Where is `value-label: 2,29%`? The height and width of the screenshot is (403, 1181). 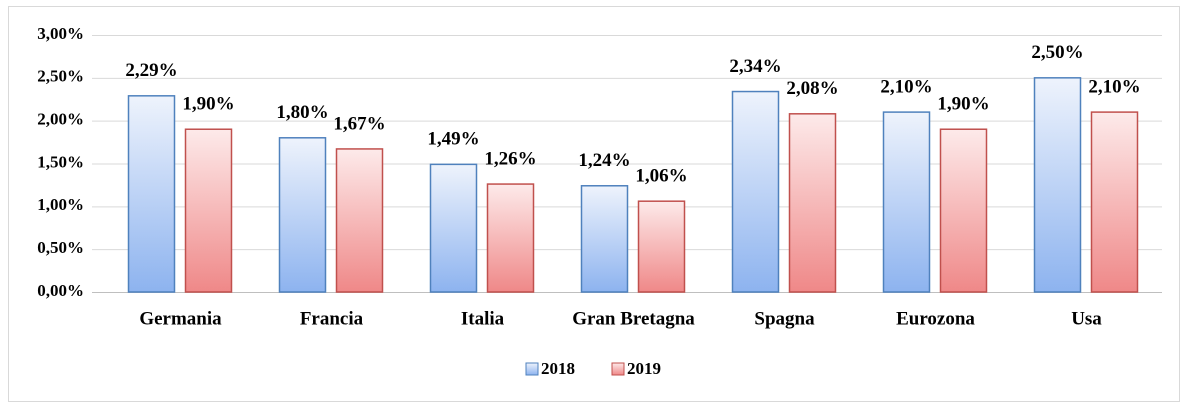 value-label: 2,29% is located at coordinates (151, 70).